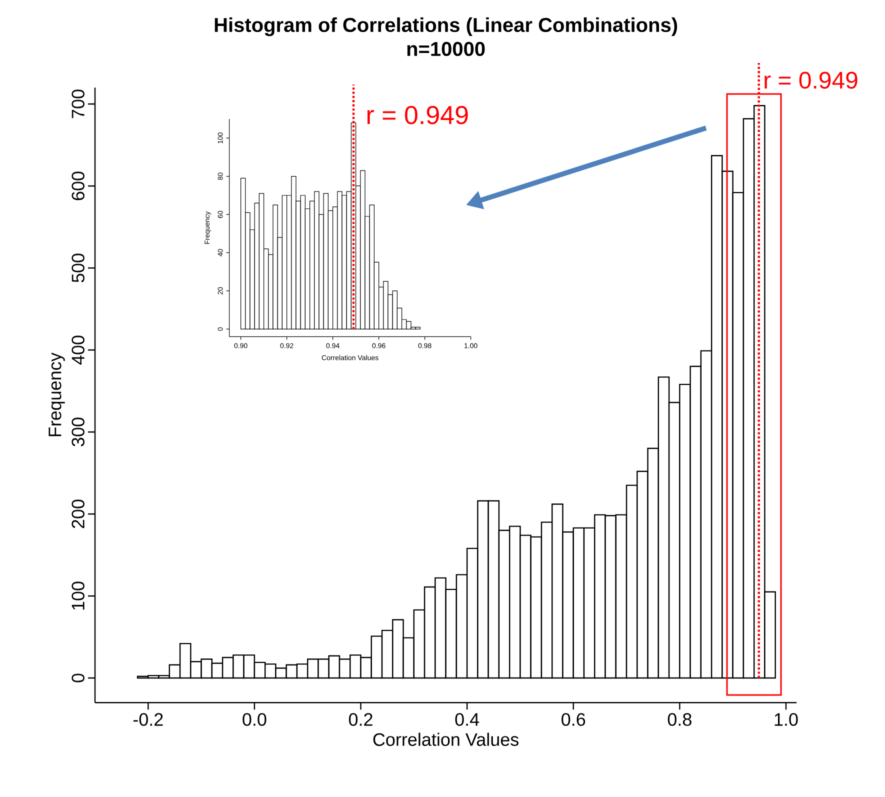 The width and height of the screenshot is (885, 797). I want to click on y-tick-label: 100, so click(78, 596).